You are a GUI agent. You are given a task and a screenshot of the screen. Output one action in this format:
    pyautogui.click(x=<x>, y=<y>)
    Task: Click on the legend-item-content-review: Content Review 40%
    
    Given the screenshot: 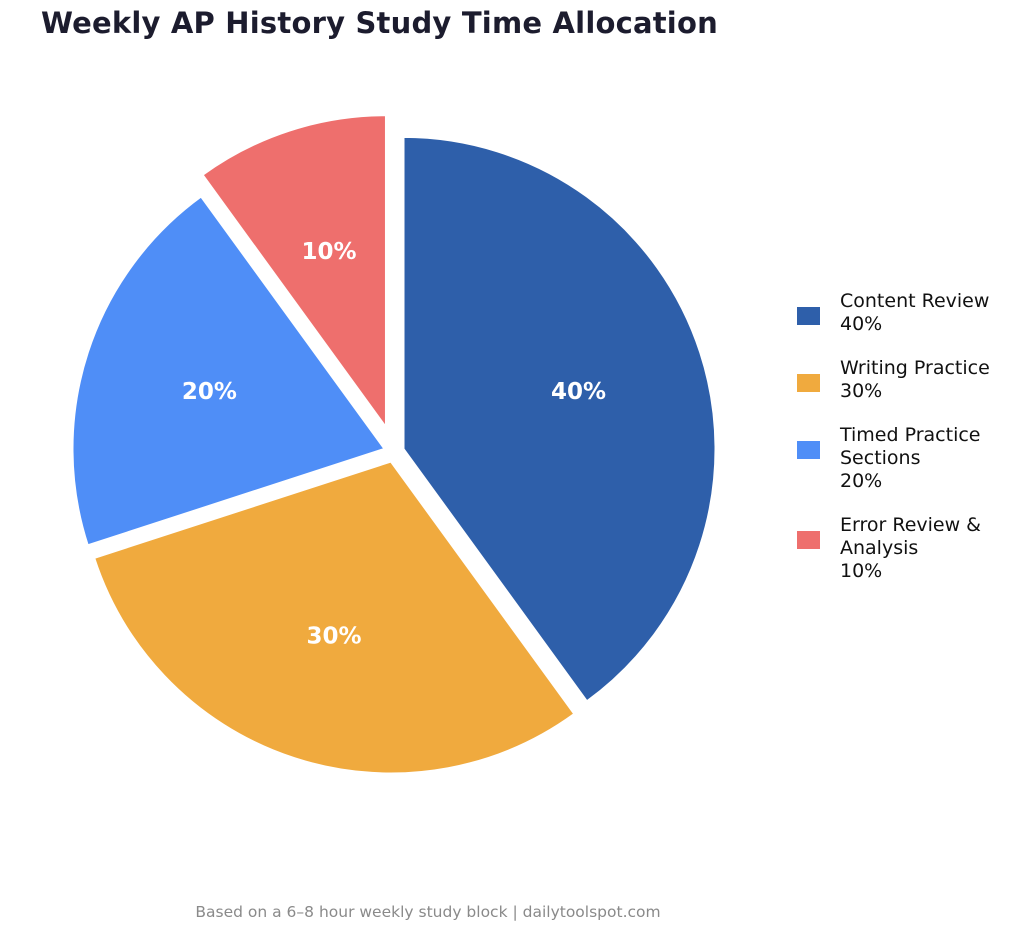 What is the action you would take?
    pyautogui.click(x=906, y=313)
    